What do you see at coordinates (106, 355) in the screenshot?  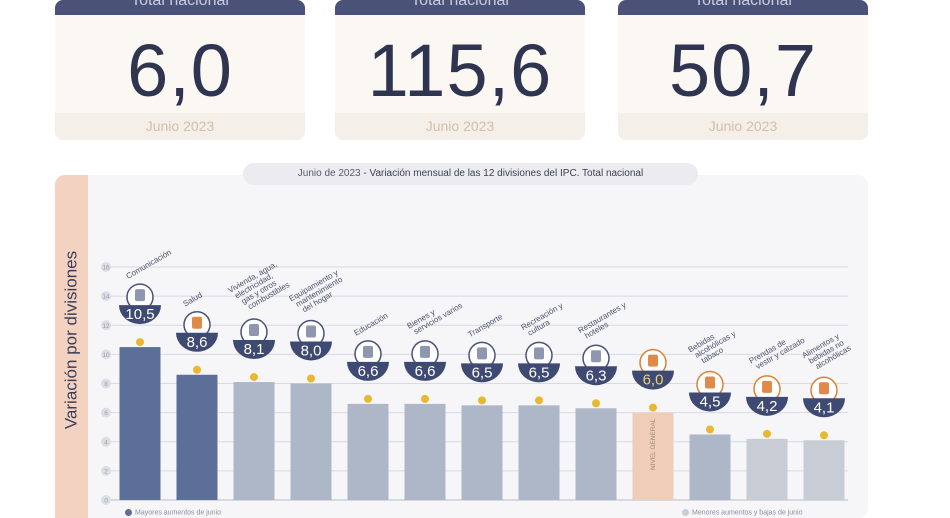 I see `y-tick-label: 10` at bounding box center [106, 355].